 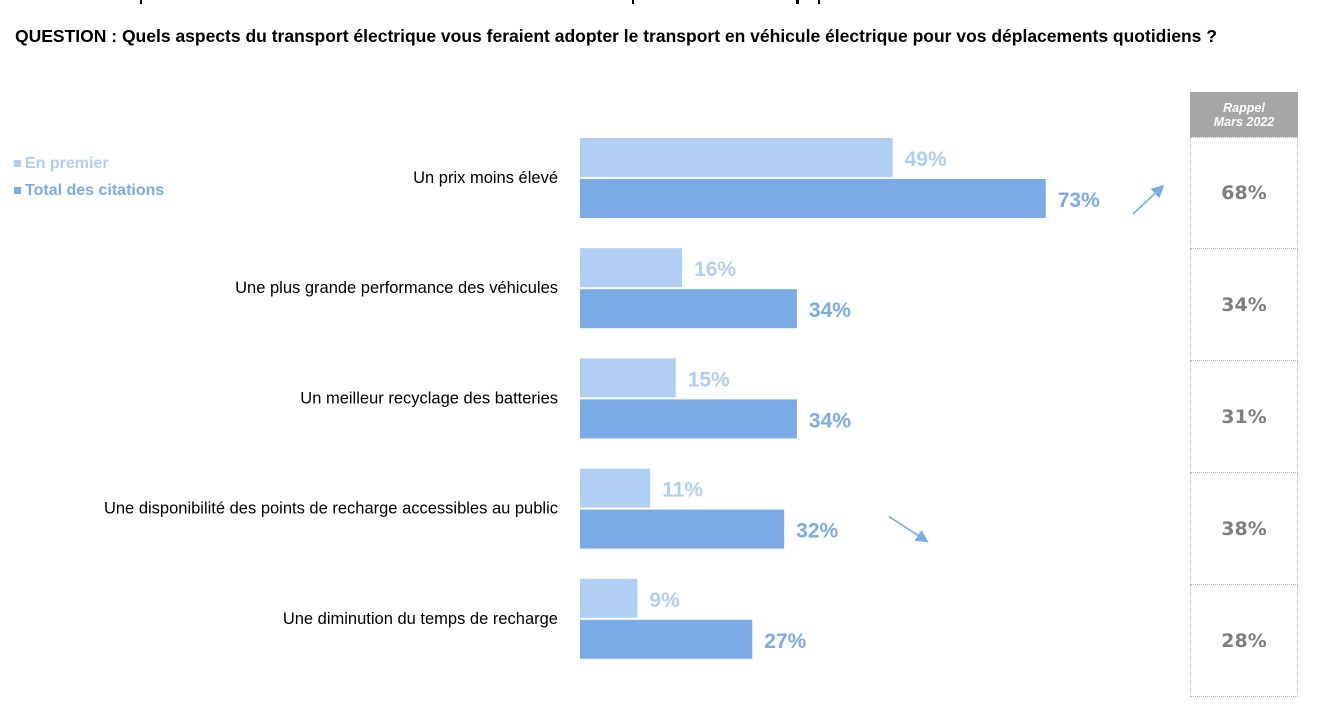 I want to click on rappel-table: 68% 34% 31% 38% 28%, so click(x=1244, y=417).